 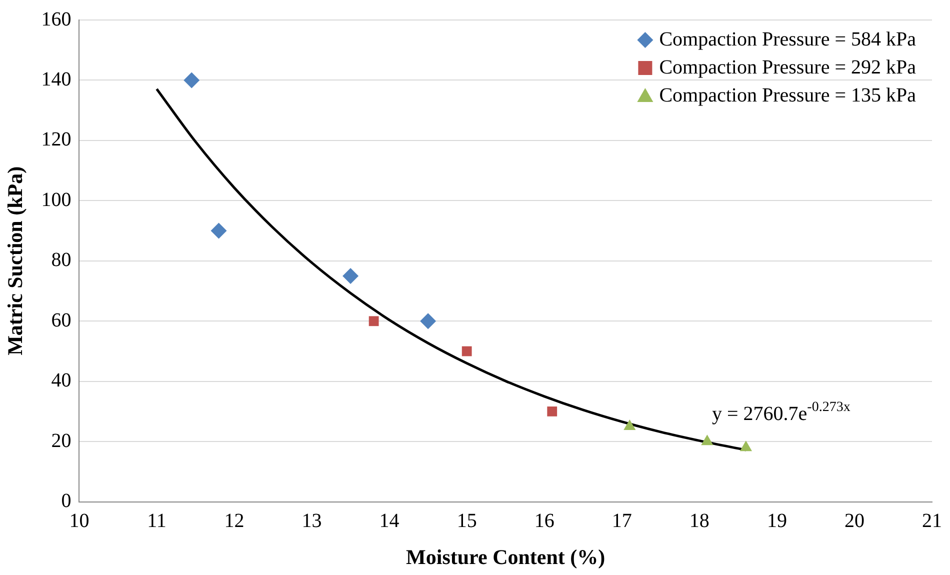 What do you see at coordinates (932, 521) in the screenshot?
I see `x-tick-label: 21` at bounding box center [932, 521].